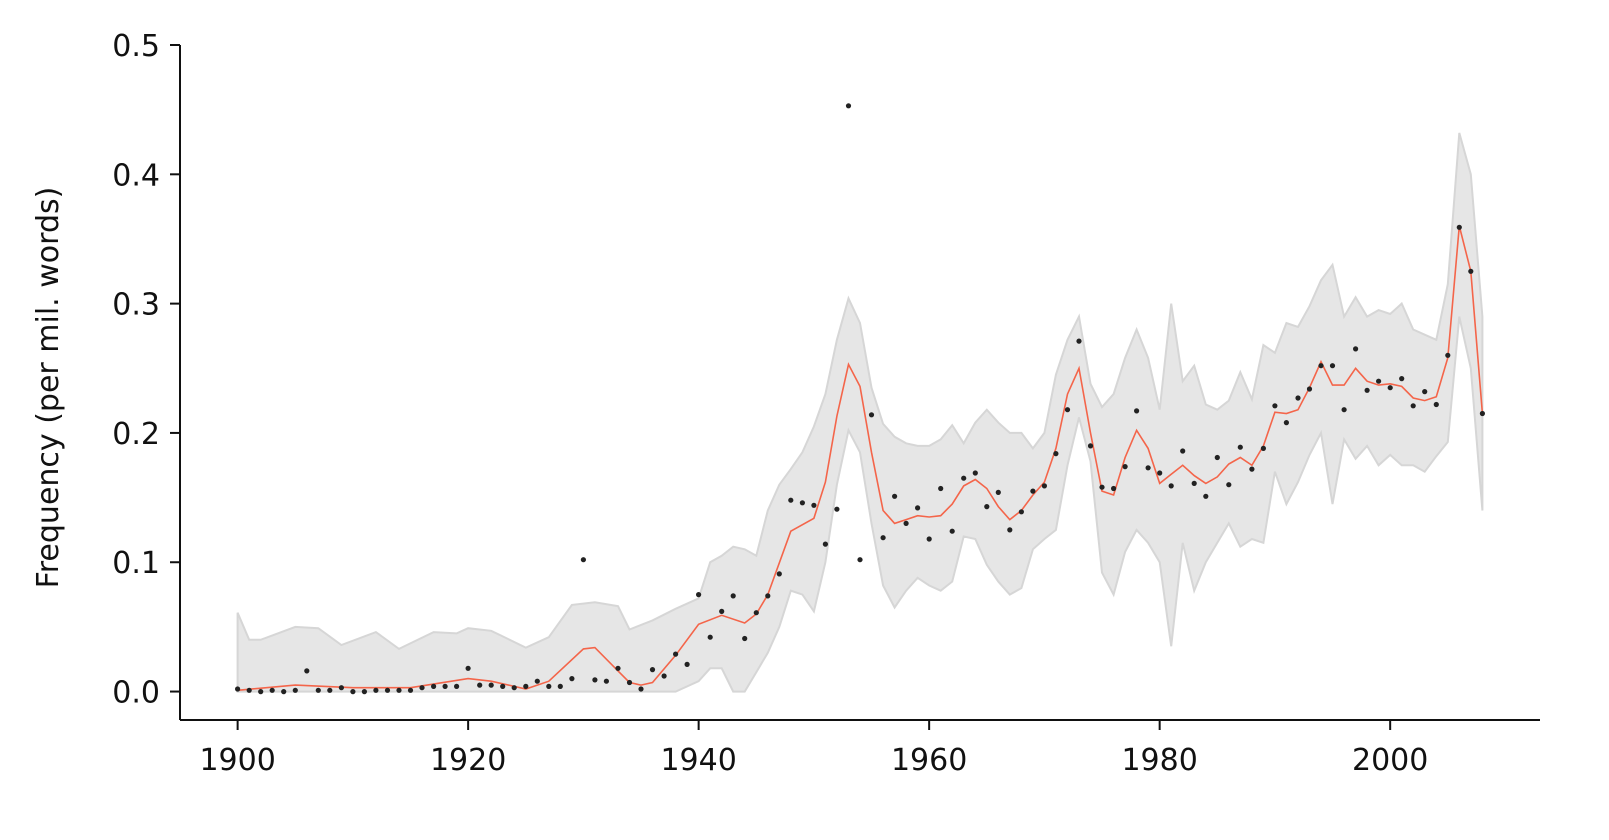 Image resolution: width=1609 pixels, height=840 pixels. I want to click on y-tick-label: 0.1, so click(136, 563).